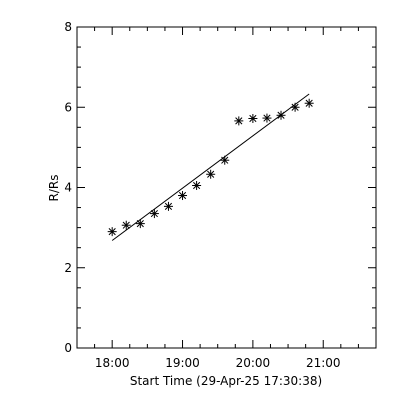 This screenshot has width=400, height=400. What do you see at coordinates (54, 188) in the screenshot?
I see `y-axis-title: R/Rs` at bounding box center [54, 188].